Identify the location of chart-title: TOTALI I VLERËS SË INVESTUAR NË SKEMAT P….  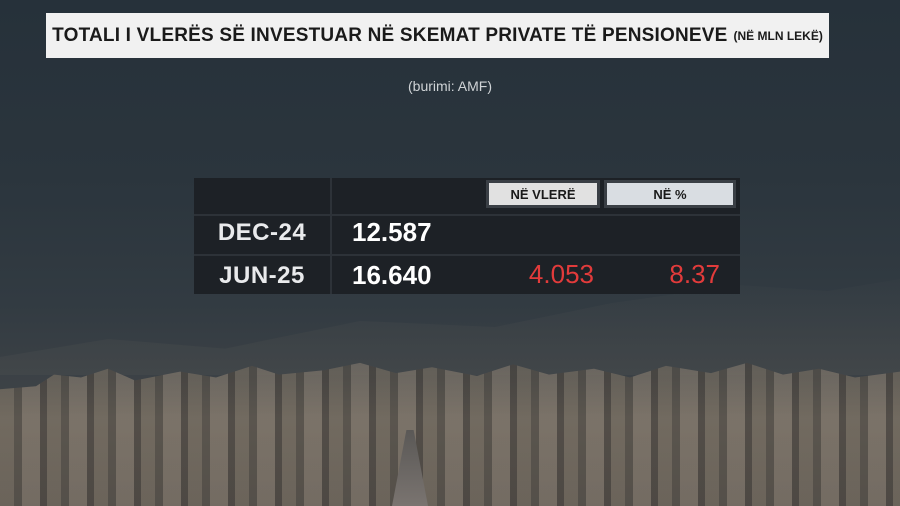
(390, 35).